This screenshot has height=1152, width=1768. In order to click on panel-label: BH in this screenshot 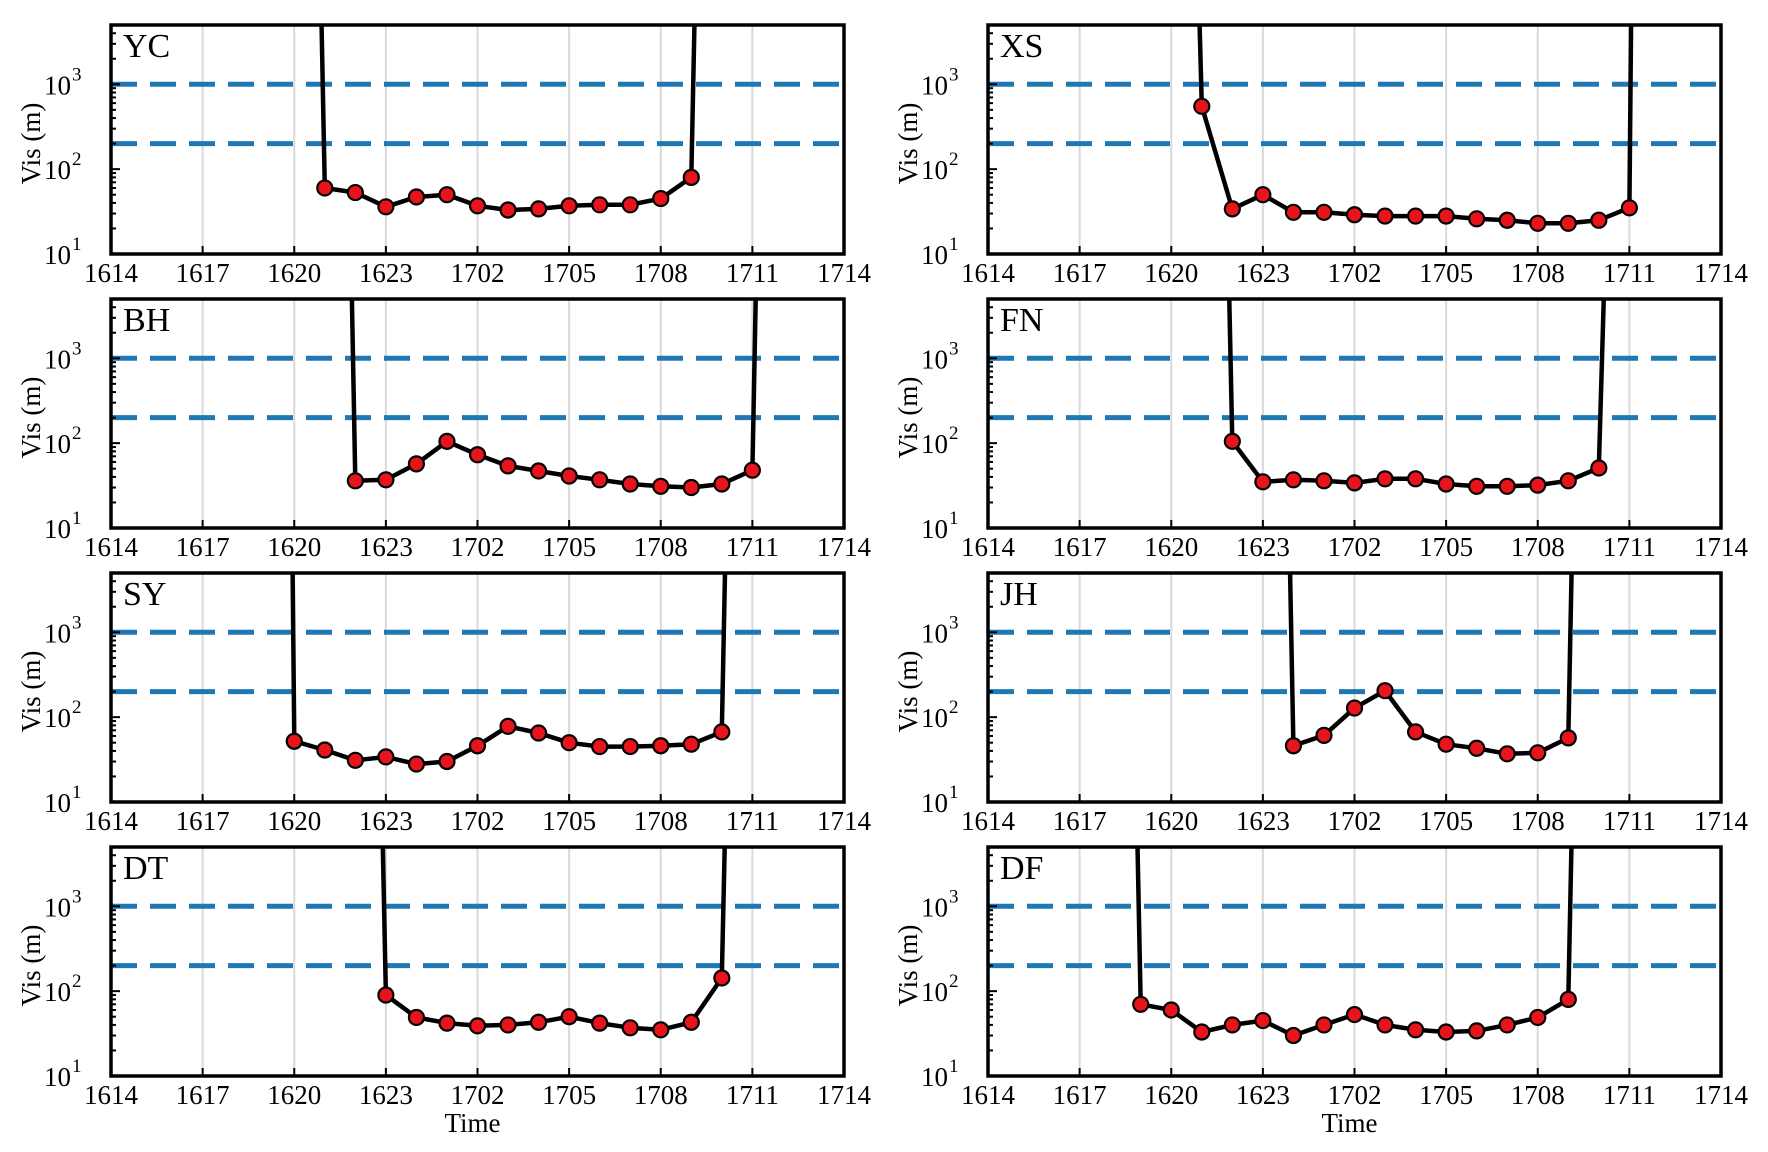, I will do `click(146, 320)`.